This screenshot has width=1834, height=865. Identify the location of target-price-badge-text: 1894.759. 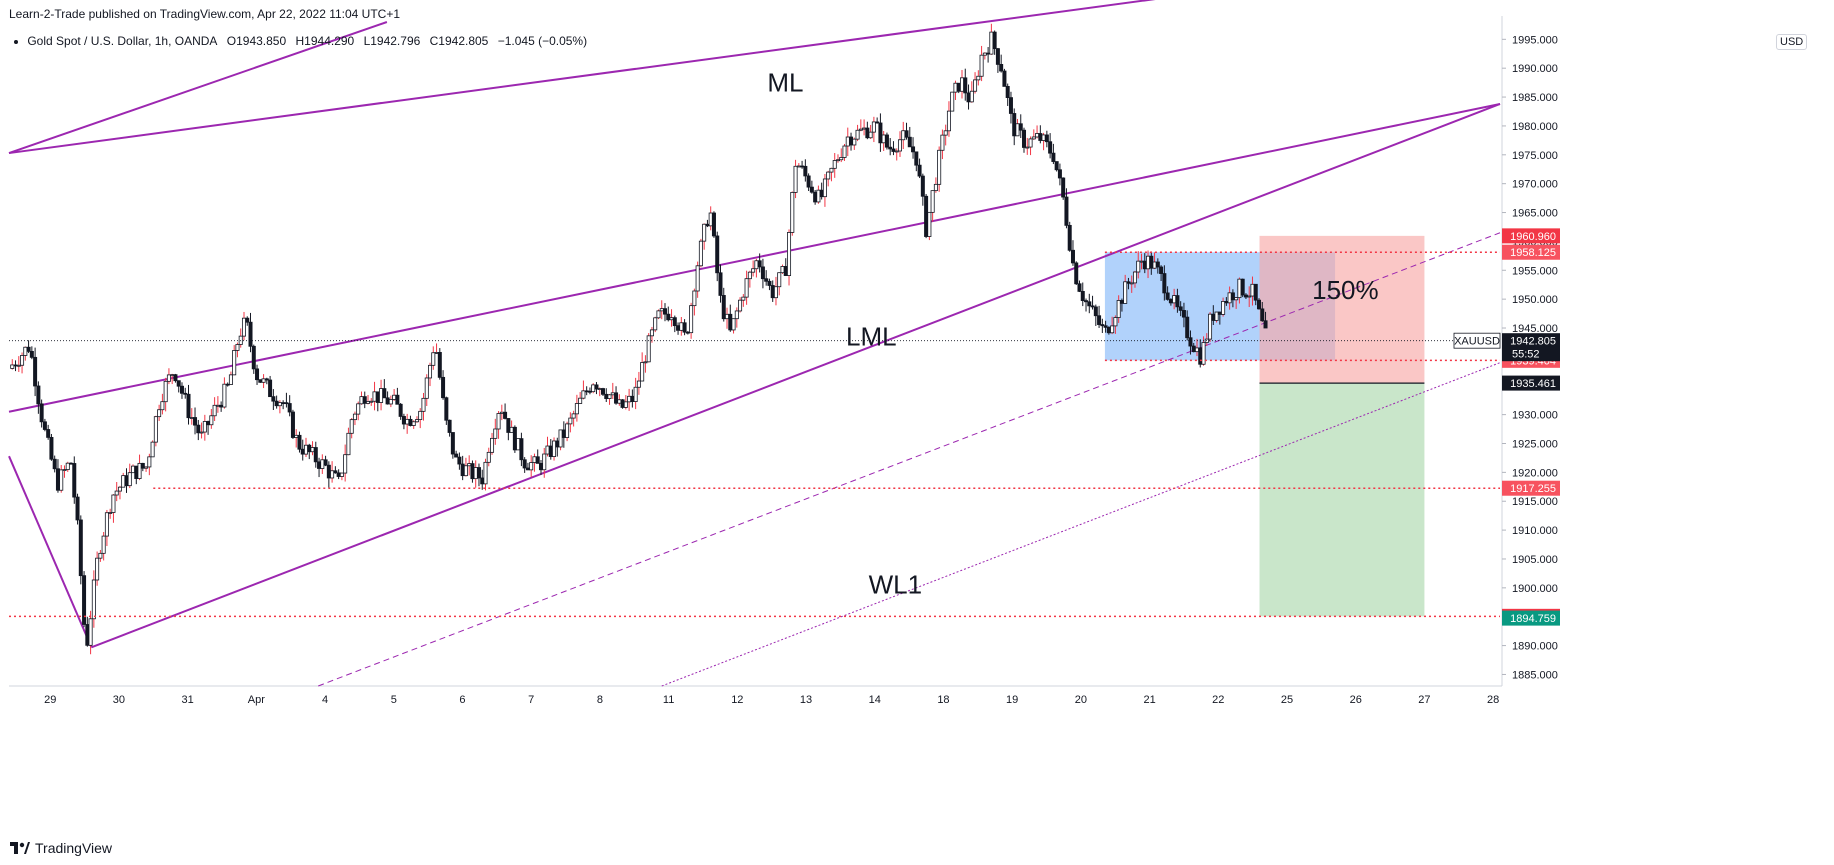
(1533, 619).